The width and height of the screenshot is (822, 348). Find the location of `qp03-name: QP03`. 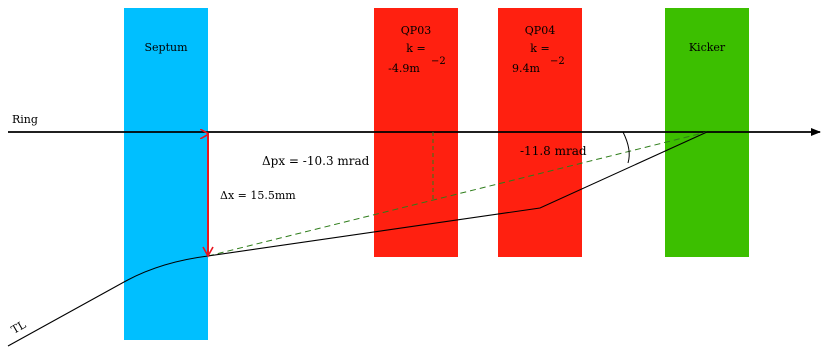

qp03-name: QP03 is located at coordinates (416, 30).